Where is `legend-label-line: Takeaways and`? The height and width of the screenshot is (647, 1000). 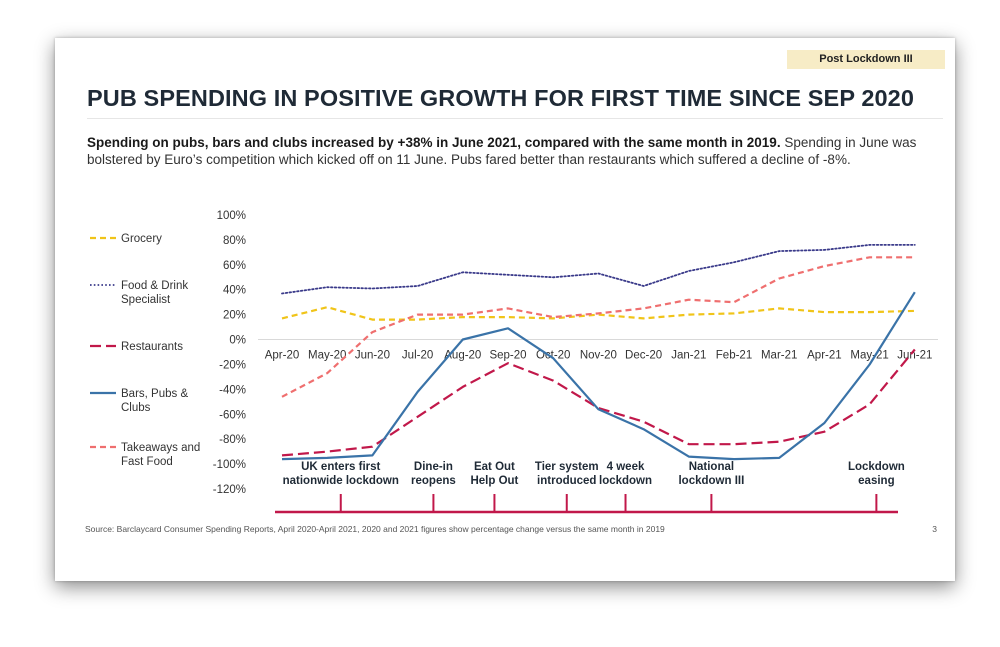
legend-label-line: Takeaways and is located at coordinates (160, 448).